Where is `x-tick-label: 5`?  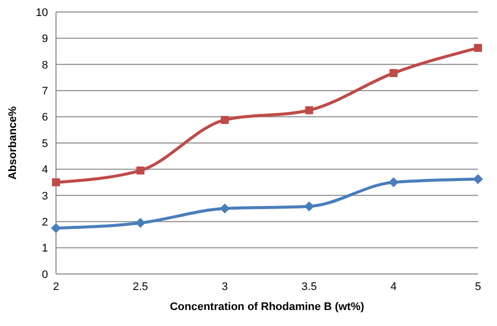 x-tick-label: 5 is located at coordinates (478, 286).